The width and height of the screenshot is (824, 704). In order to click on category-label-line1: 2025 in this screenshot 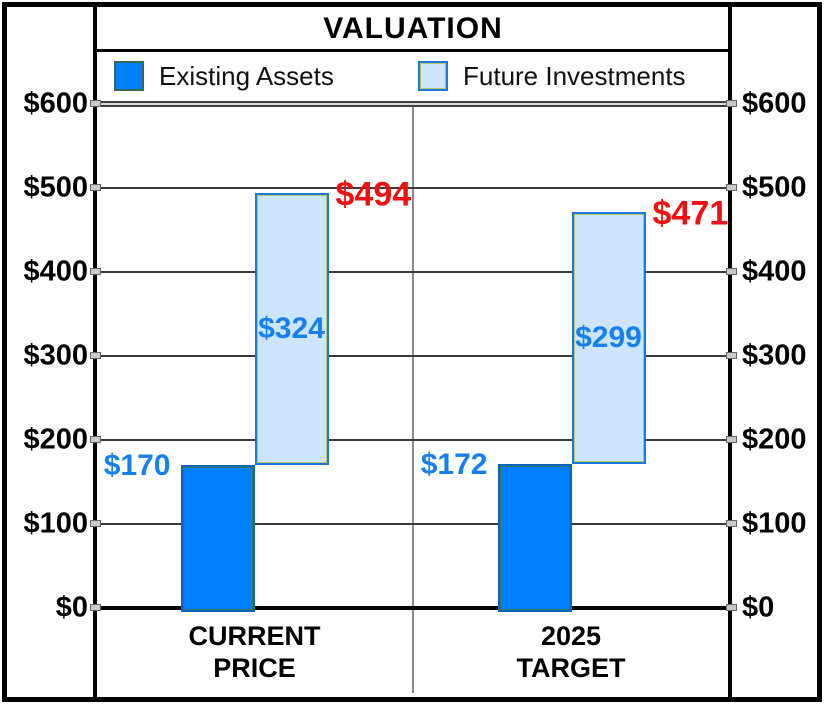, I will do `click(571, 635)`.